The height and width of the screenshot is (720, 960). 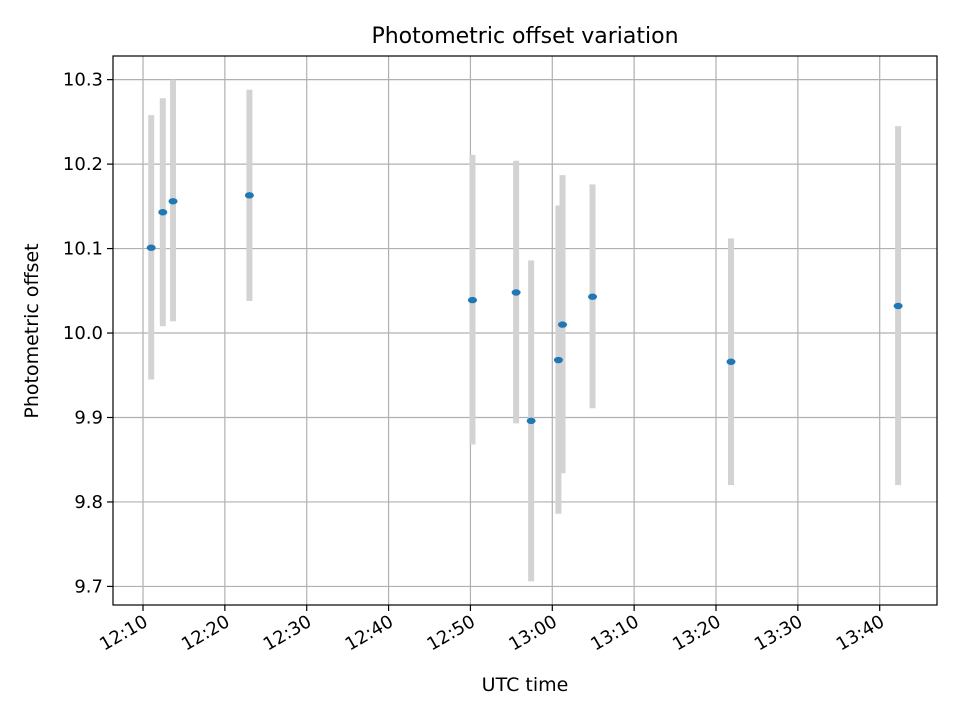 I want to click on y-tick-label: 9.9, so click(x=88, y=417).